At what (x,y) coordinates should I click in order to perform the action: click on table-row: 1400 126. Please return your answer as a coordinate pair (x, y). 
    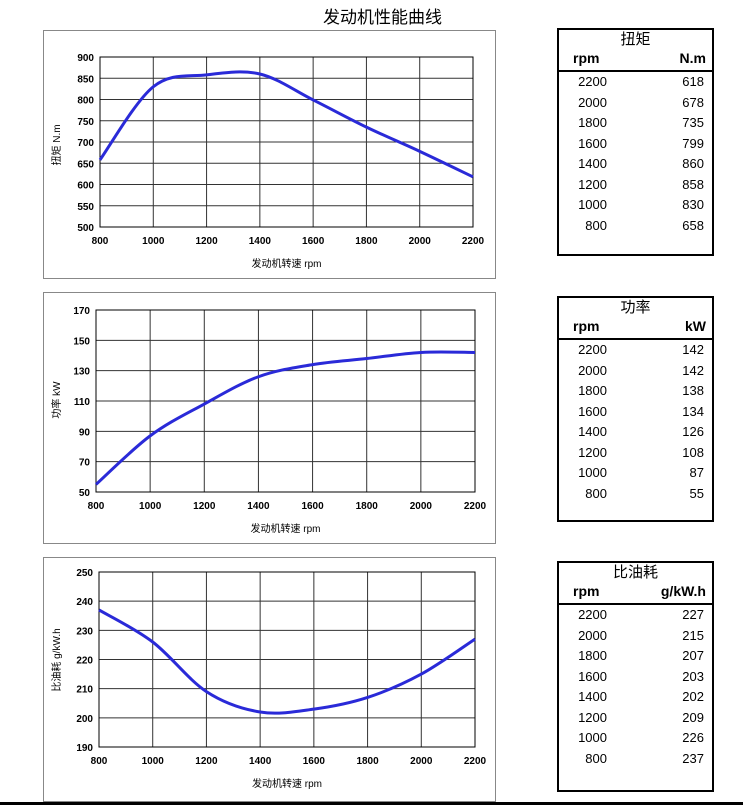
    Looking at the image, I should click on (635, 432).